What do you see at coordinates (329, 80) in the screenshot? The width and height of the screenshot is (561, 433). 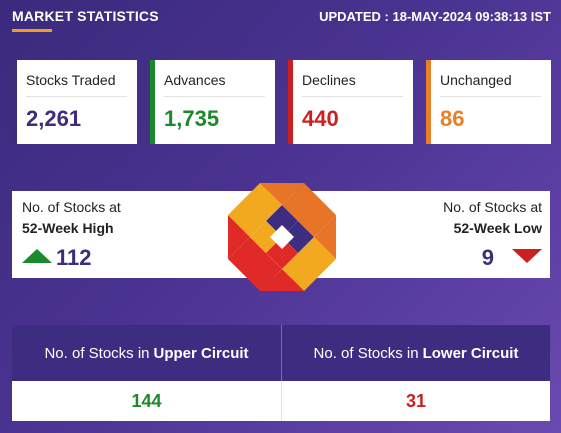 I see `stat-label: Declines` at bounding box center [329, 80].